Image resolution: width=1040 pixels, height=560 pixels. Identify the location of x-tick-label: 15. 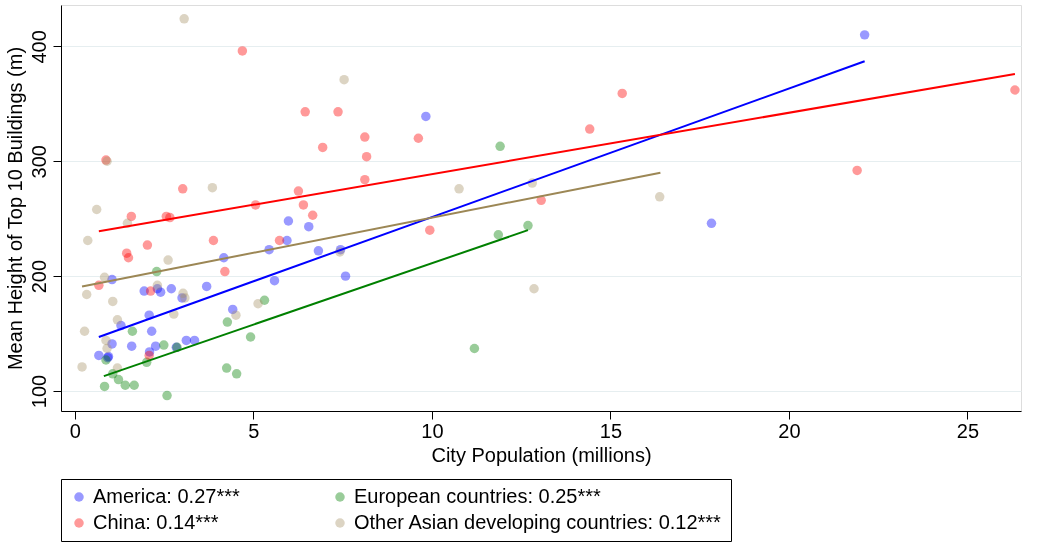
(611, 430).